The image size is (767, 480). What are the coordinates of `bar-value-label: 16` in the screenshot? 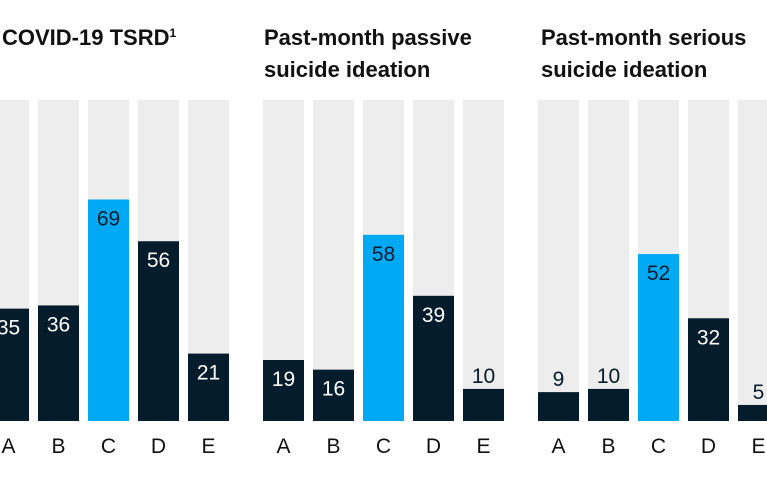 It's located at (333, 389).